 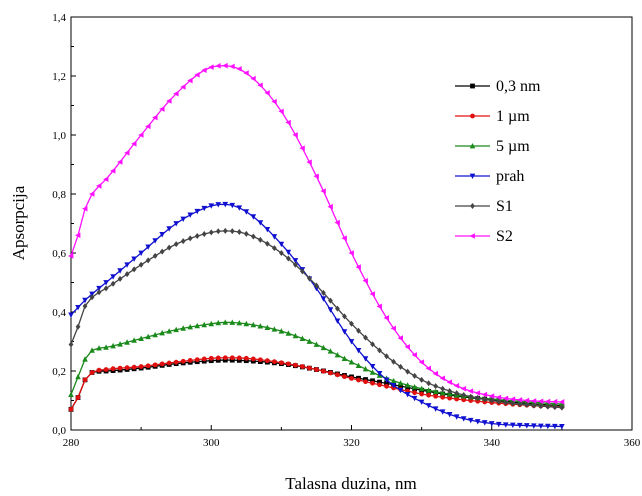 What do you see at coordinates (59, 195) in the screenshot?
I see `y-tick-label: 0,8` at bounding box center [59, 195].